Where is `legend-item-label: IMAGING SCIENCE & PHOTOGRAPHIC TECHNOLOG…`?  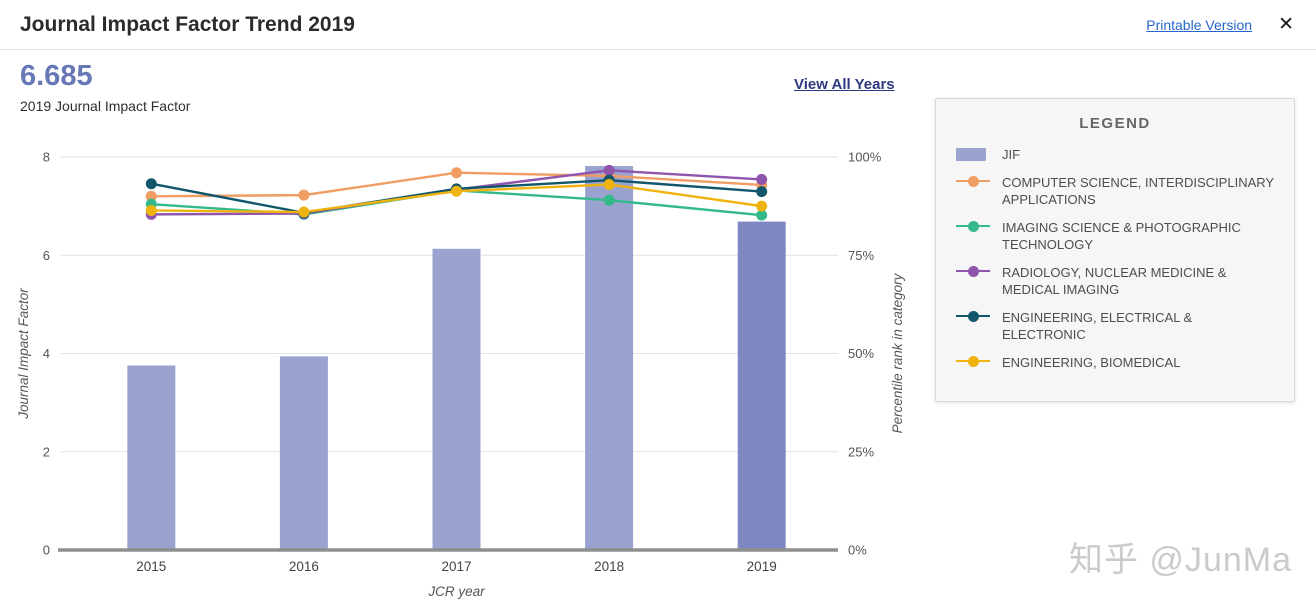
legend-item-label: IMAGING SCIENCE & PHOTOGRAPHIC TECHNOLOG… is located at coordinates (1121, 236).